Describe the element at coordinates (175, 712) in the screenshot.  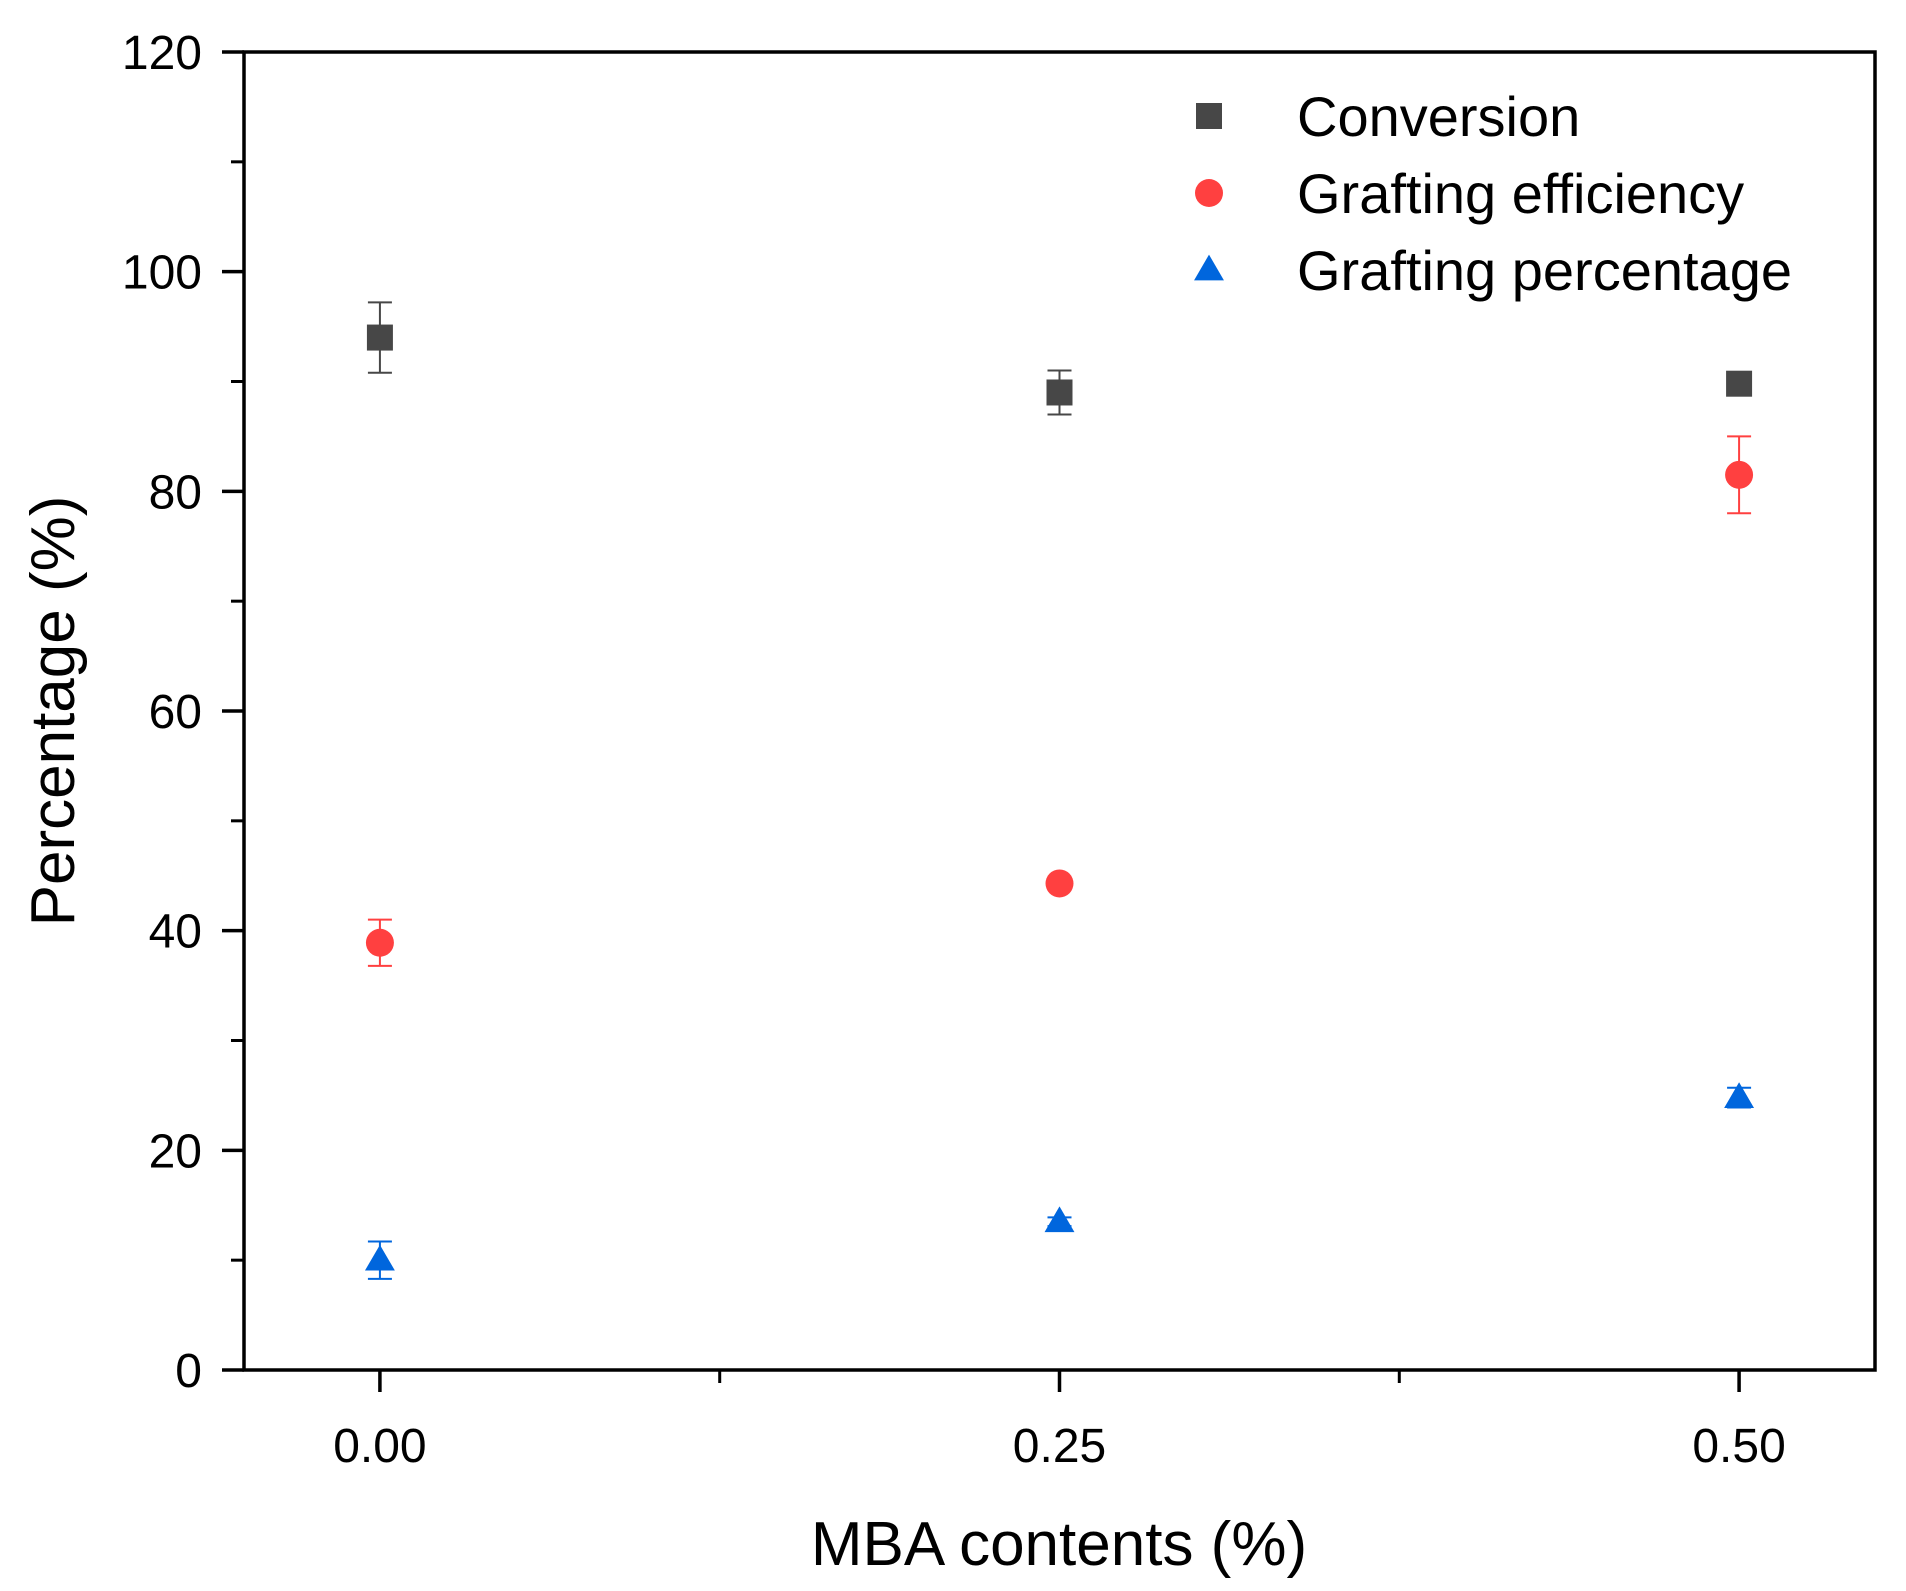
I see `y-tick-label: 60` at that location.